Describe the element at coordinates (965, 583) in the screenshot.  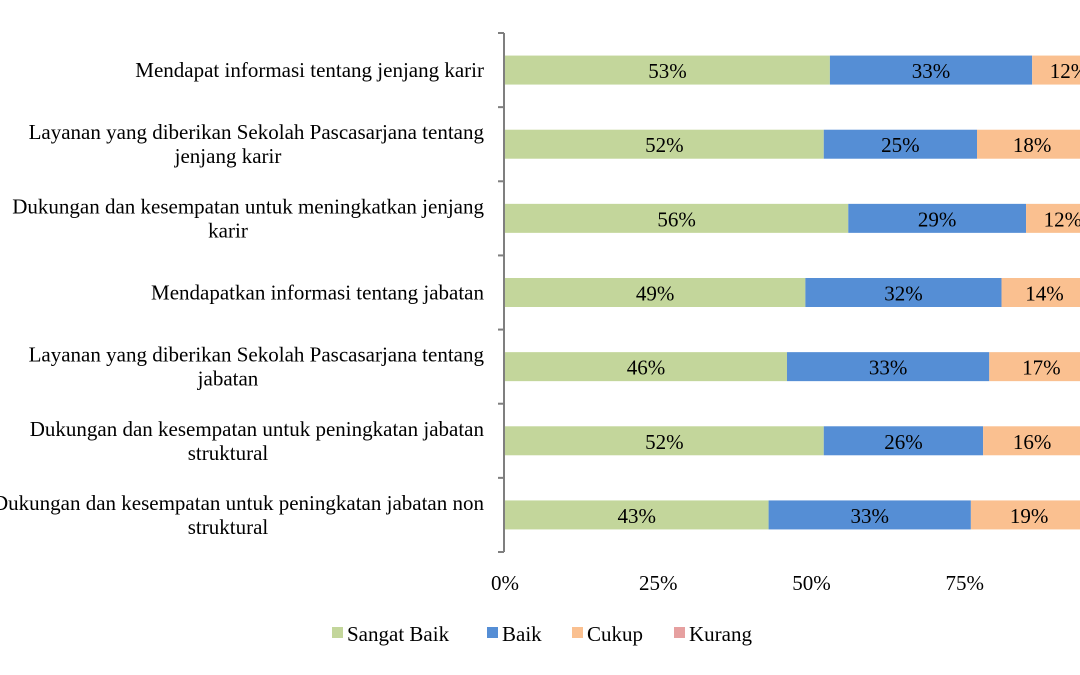
I see `x-tick-label: 75%` at that location.